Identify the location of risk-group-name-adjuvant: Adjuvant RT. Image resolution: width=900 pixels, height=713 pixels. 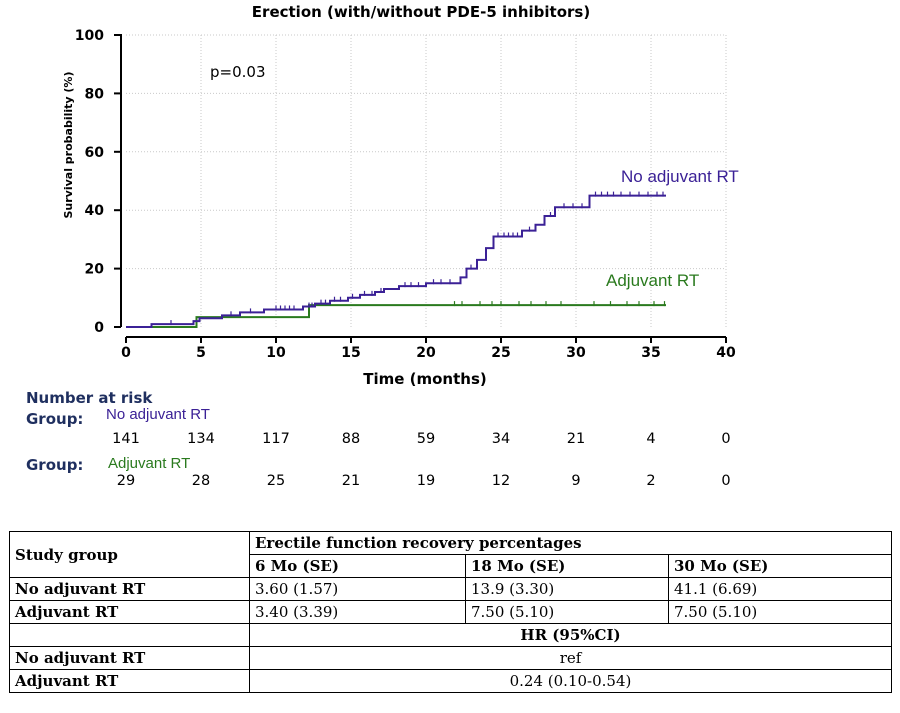
(149, 463).